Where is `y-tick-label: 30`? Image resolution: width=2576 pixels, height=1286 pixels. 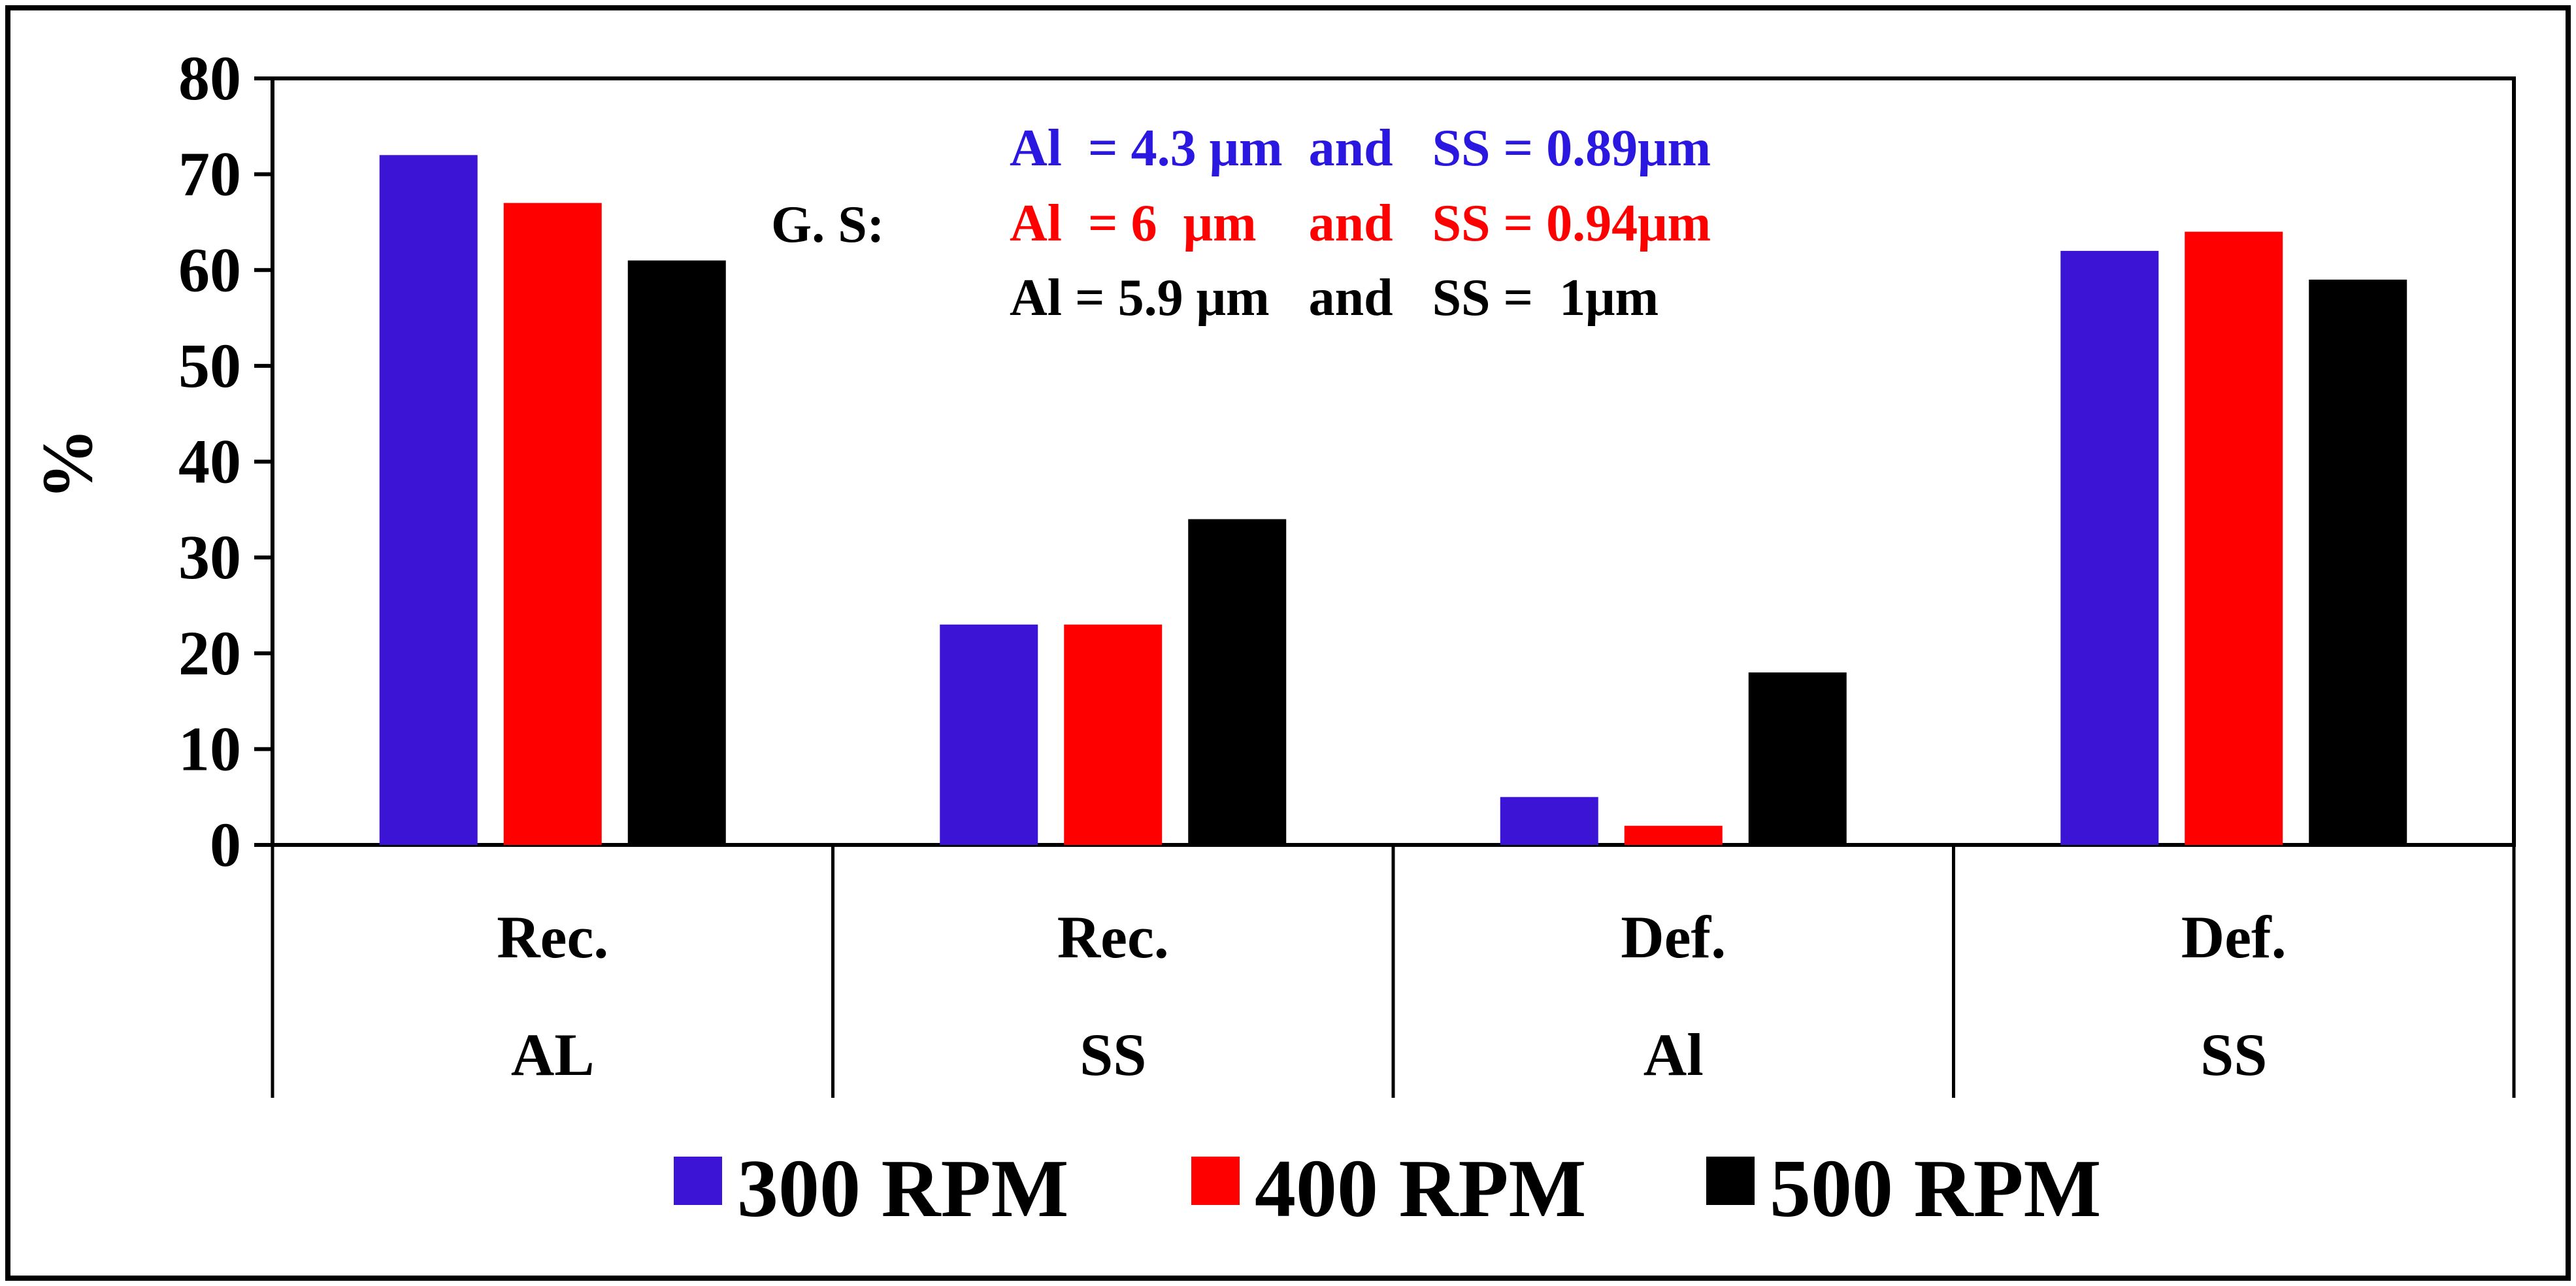
y-tick-label: 30 is located at coordinates (209, 557).